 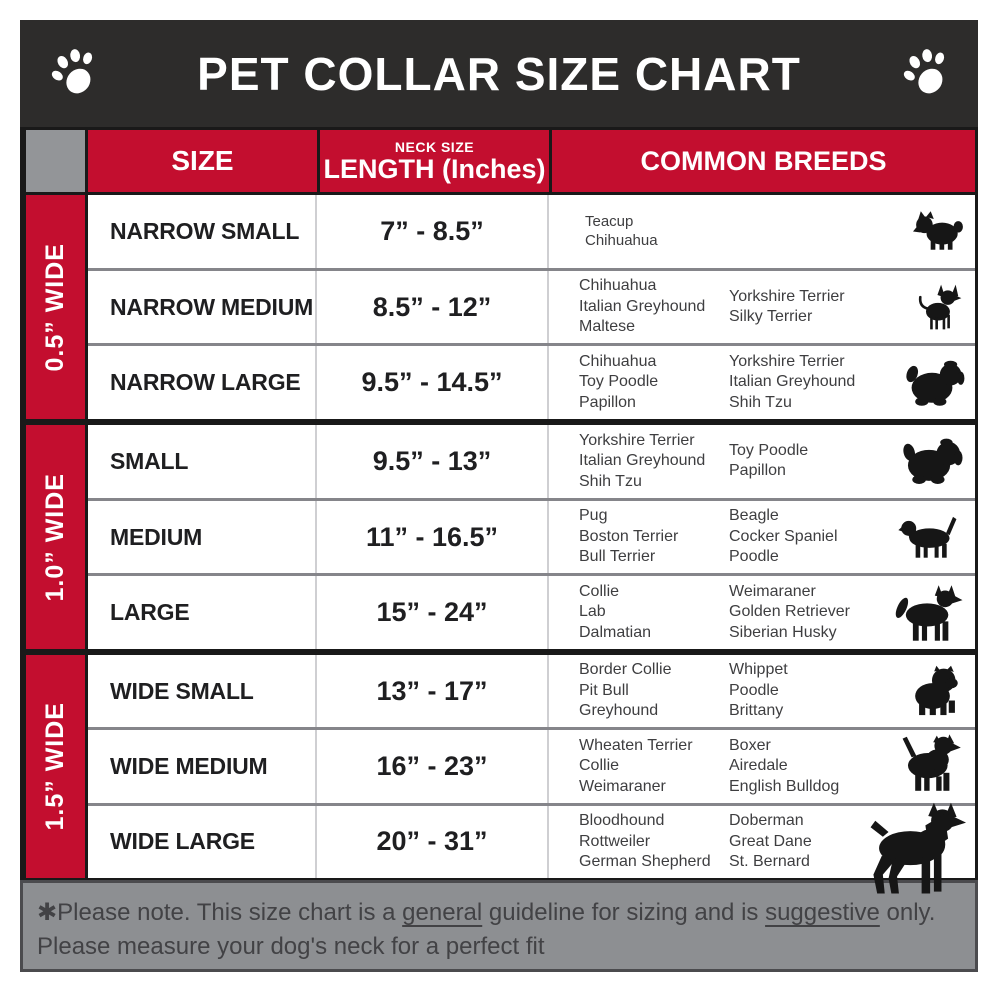 What do you see at coordinates (433, 307) in the screenshot?
I see `neck-length-value: 8.5” - 12”` at bounding box center [433, 307].